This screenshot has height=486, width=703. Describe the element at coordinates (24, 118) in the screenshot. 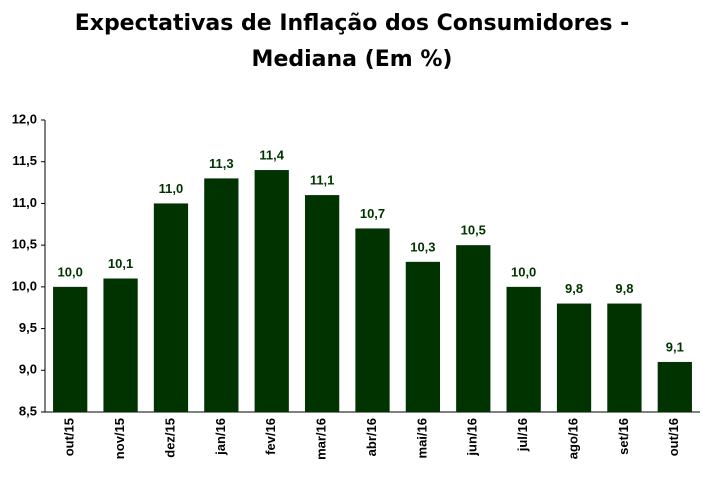

I see `y-tick-label: 12,0` at that location.